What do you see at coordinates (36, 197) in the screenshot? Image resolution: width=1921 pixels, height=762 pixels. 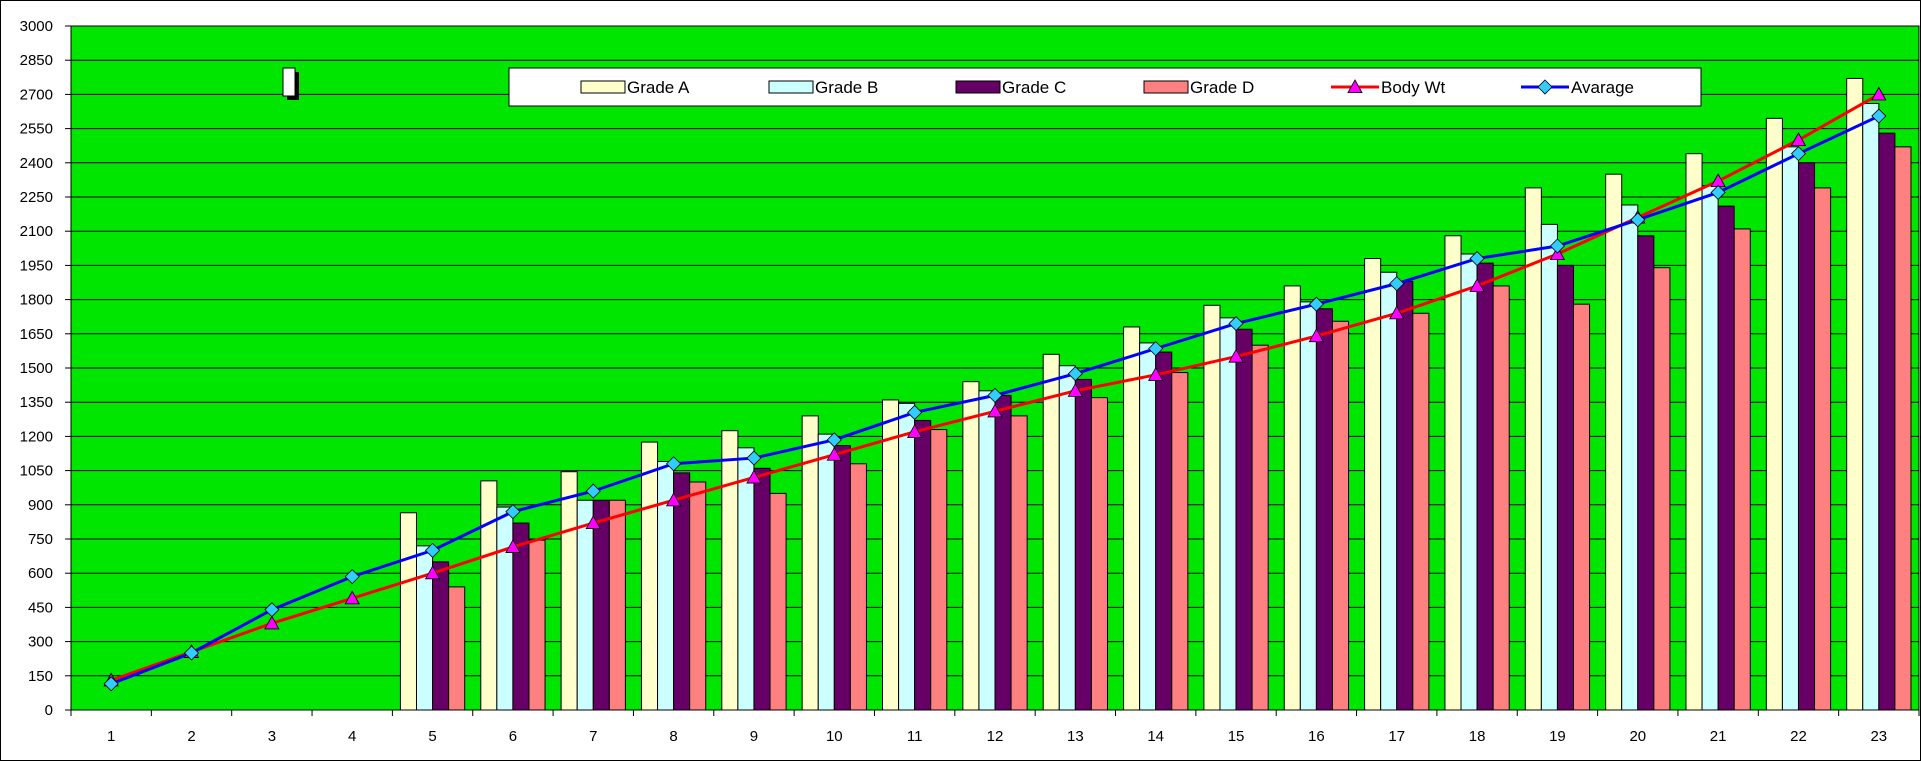 I see `y-tick-label: 2250` at bounding box center [36, 197].